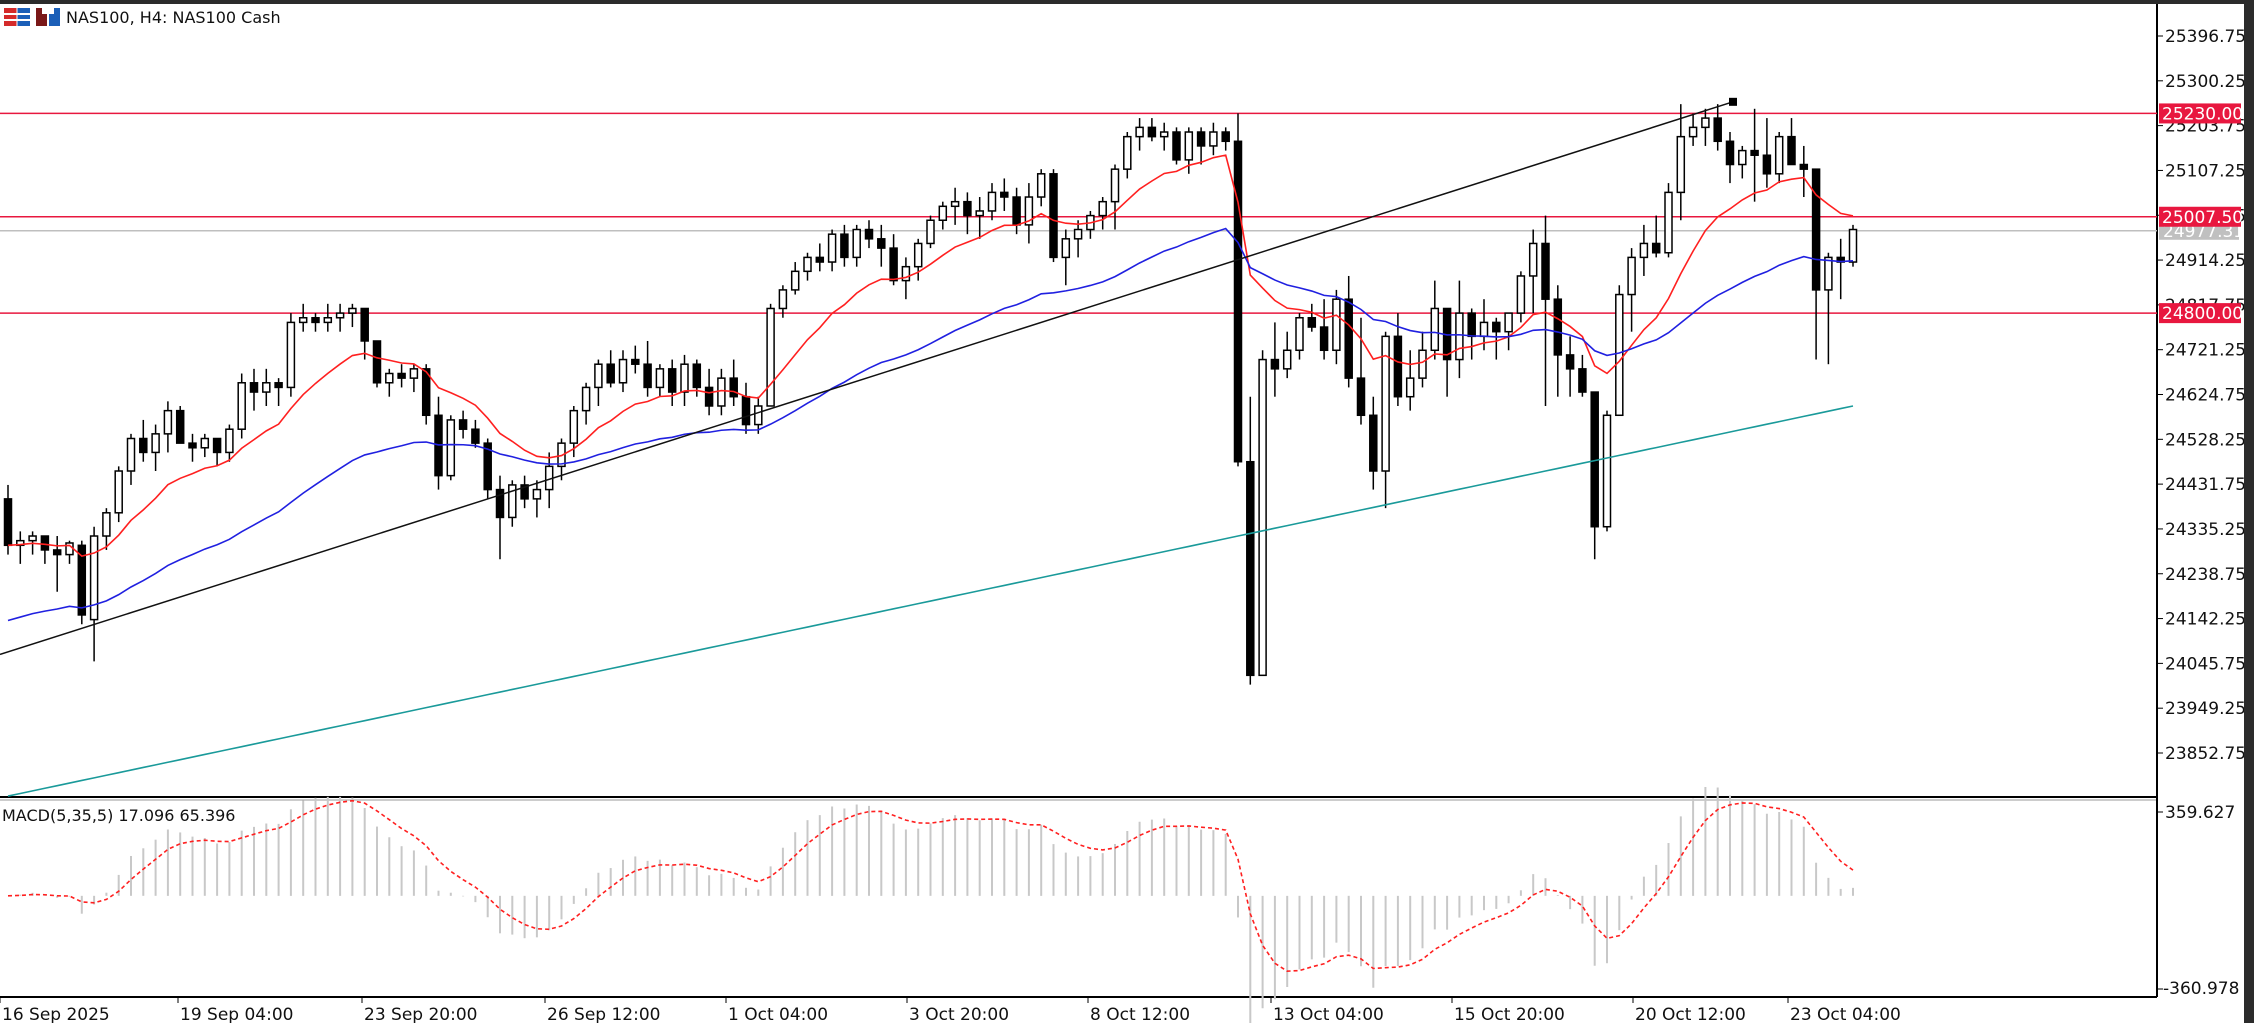 The height and width of the screenshot is (1023, 2254). I want to click on window-right-border, so click(2249, 511).